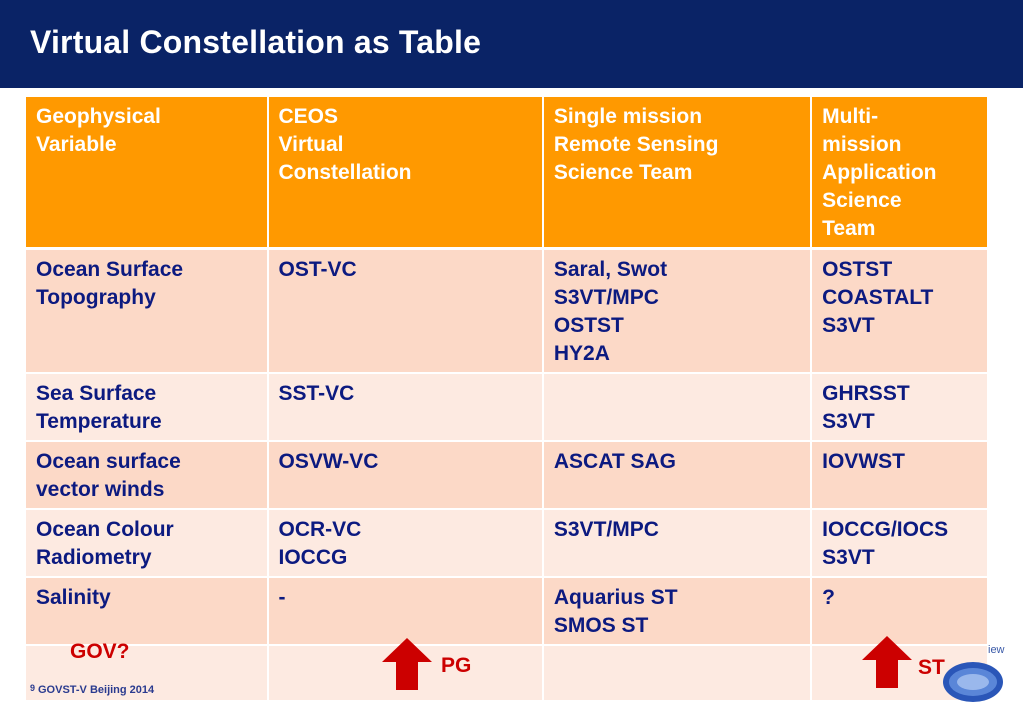  What do you see at coordinates (96, 690) in the screenshot?
I see `footer-text: GOVST-V Beijing 2014` at bounding box center [96, 690].